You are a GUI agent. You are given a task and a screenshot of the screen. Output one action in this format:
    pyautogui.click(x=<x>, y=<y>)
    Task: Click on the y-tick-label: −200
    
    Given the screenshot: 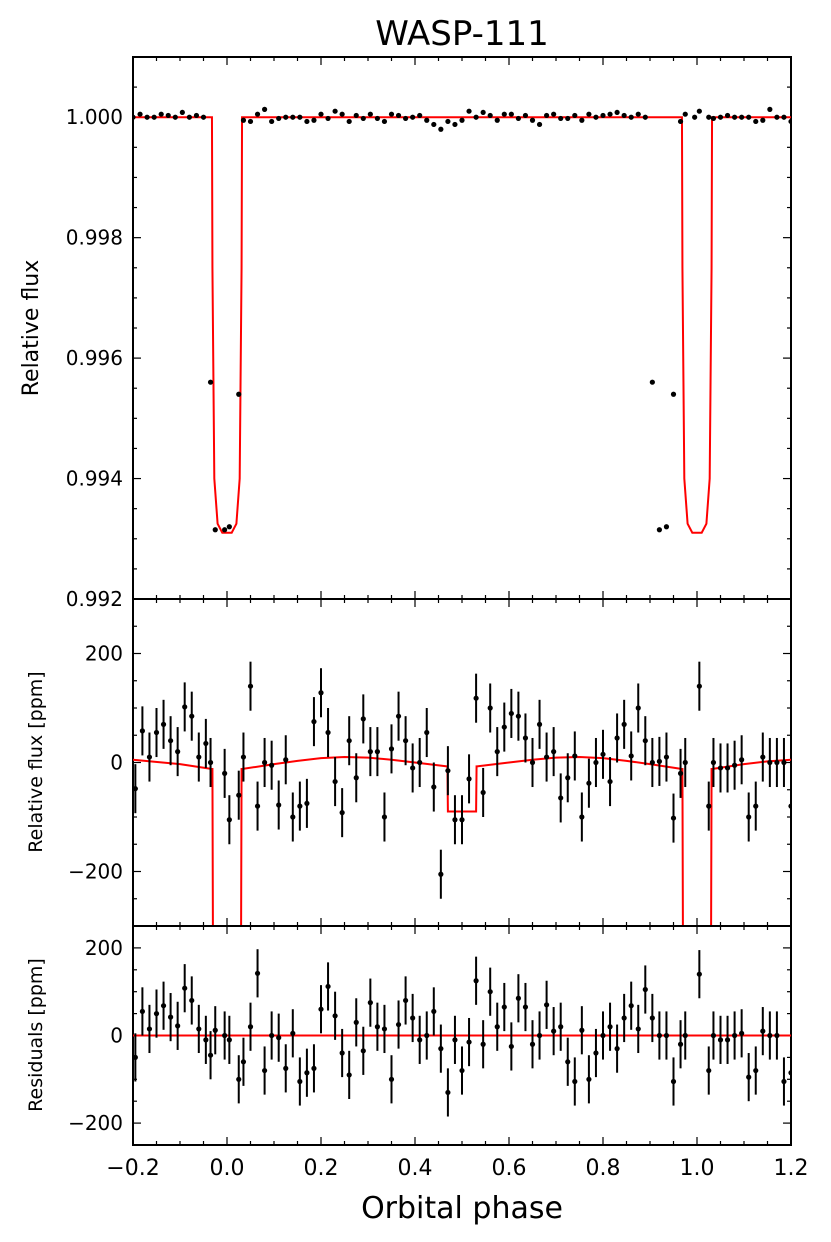 What is the action you would take?
    pyautogui.click(x=95, y=1123)
    